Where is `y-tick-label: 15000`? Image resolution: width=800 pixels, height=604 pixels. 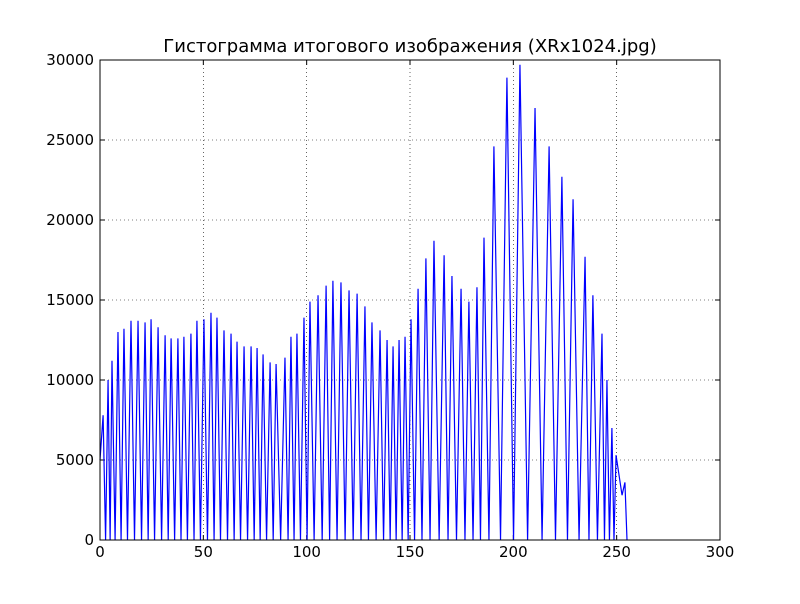 y-tick-label: 15000 is located at coordinates (70, 300).